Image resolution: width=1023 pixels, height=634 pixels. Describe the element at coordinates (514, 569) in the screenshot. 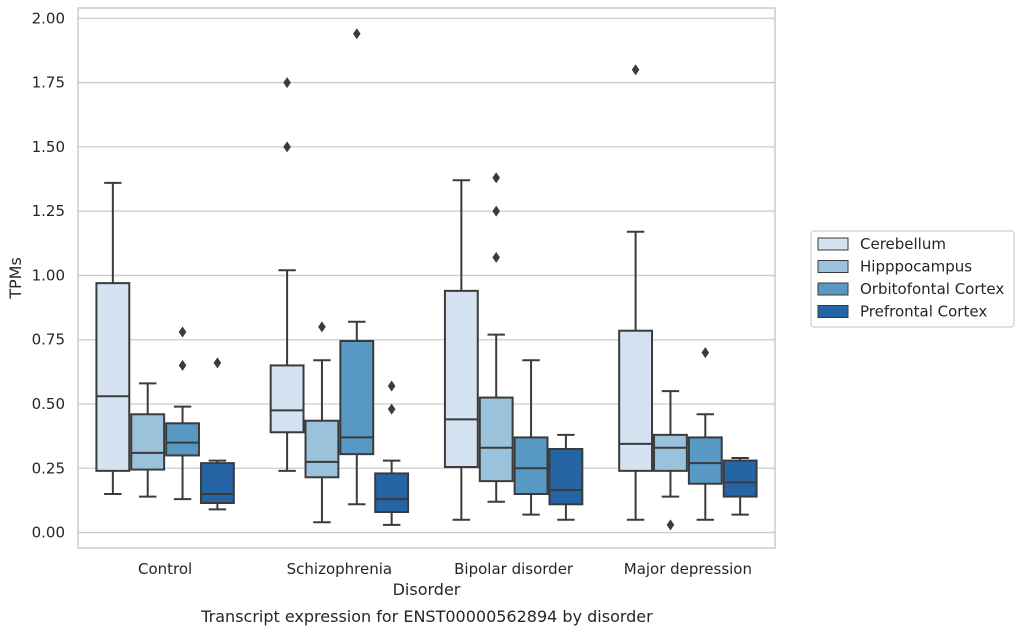

I see `x-tick-label: Bipolar disorder` at that location.